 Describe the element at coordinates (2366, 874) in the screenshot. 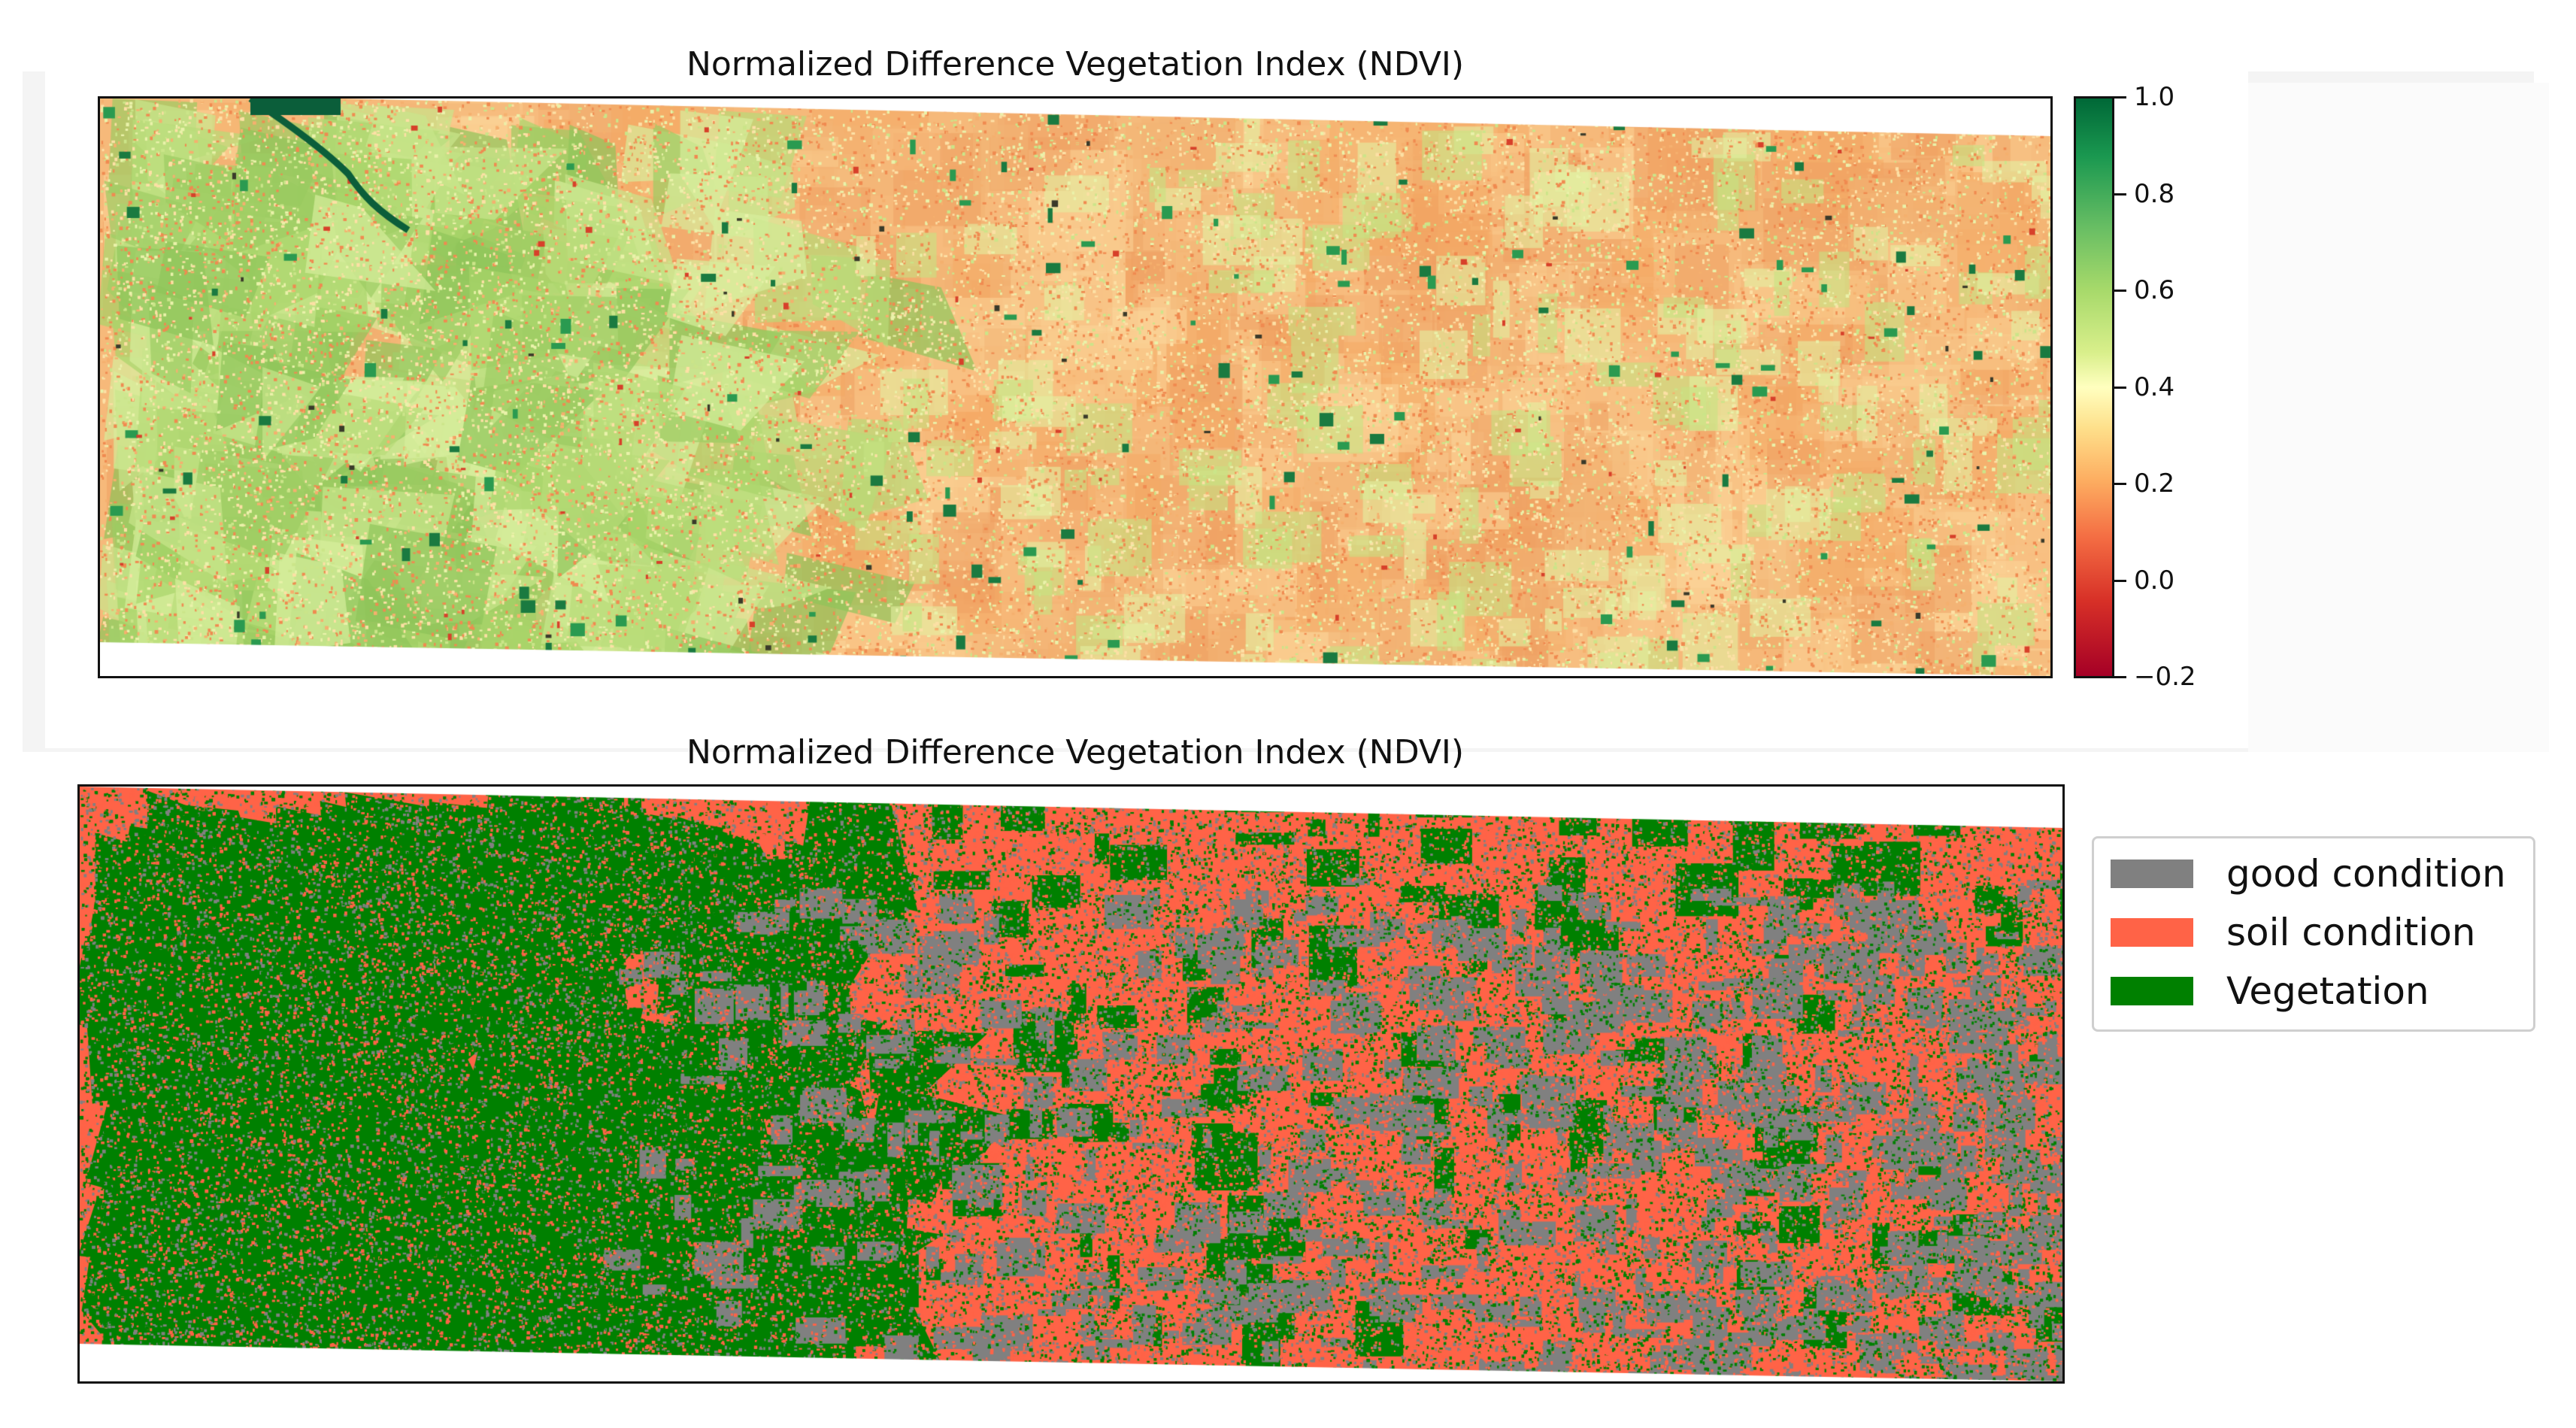

I see `legend-label-good-condition: good condition` at that location.